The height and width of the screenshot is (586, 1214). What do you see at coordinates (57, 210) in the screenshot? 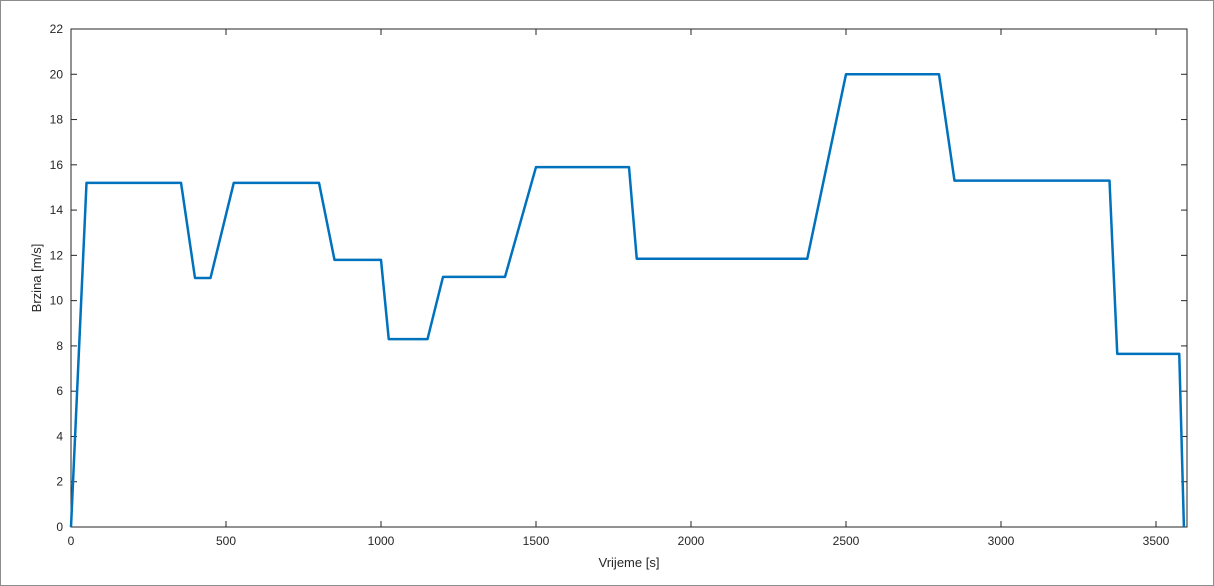
I see `y-tick-label: 14` at bounding box center [57, 210].